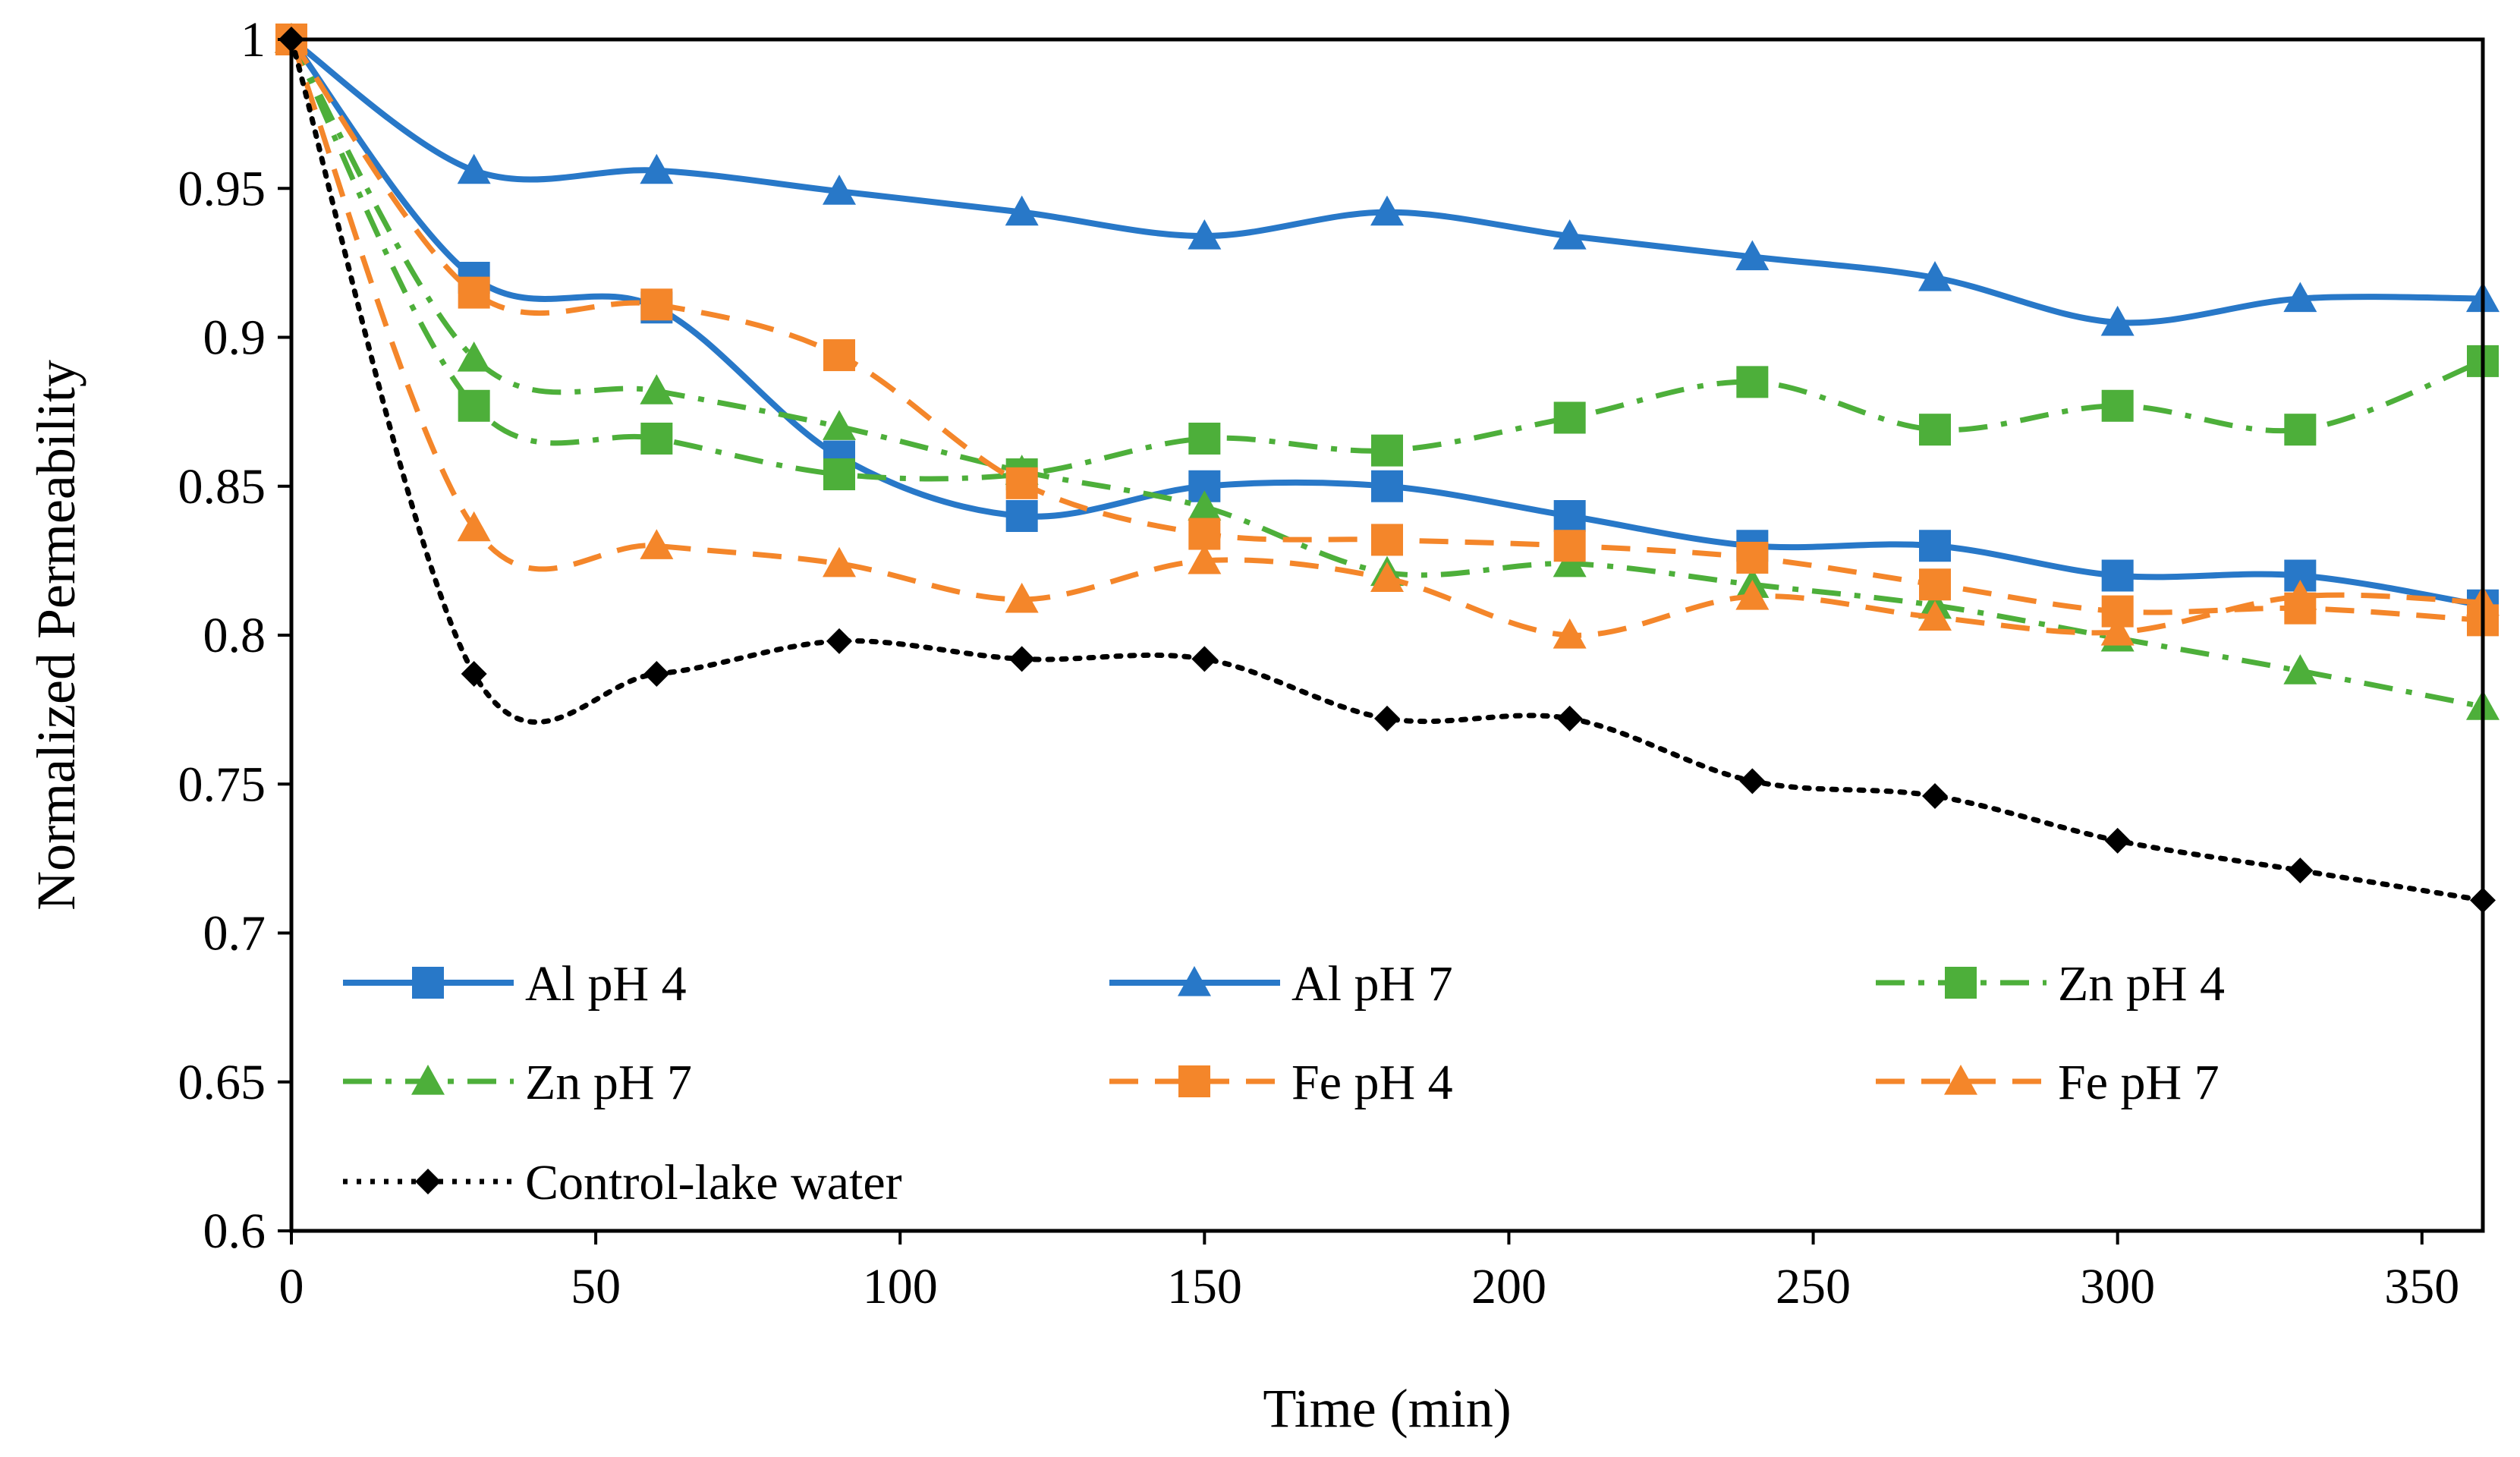 This screenshot has height=1457, width=2520. I want to click on legend-entry: Zn pH 7, so click(517, 1082).